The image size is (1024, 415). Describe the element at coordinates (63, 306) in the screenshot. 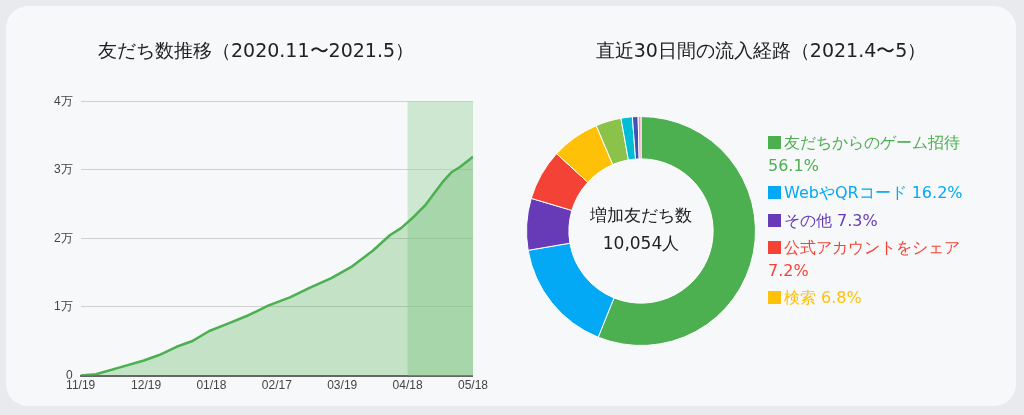

I see `y-tick-label: 1万` at that location.